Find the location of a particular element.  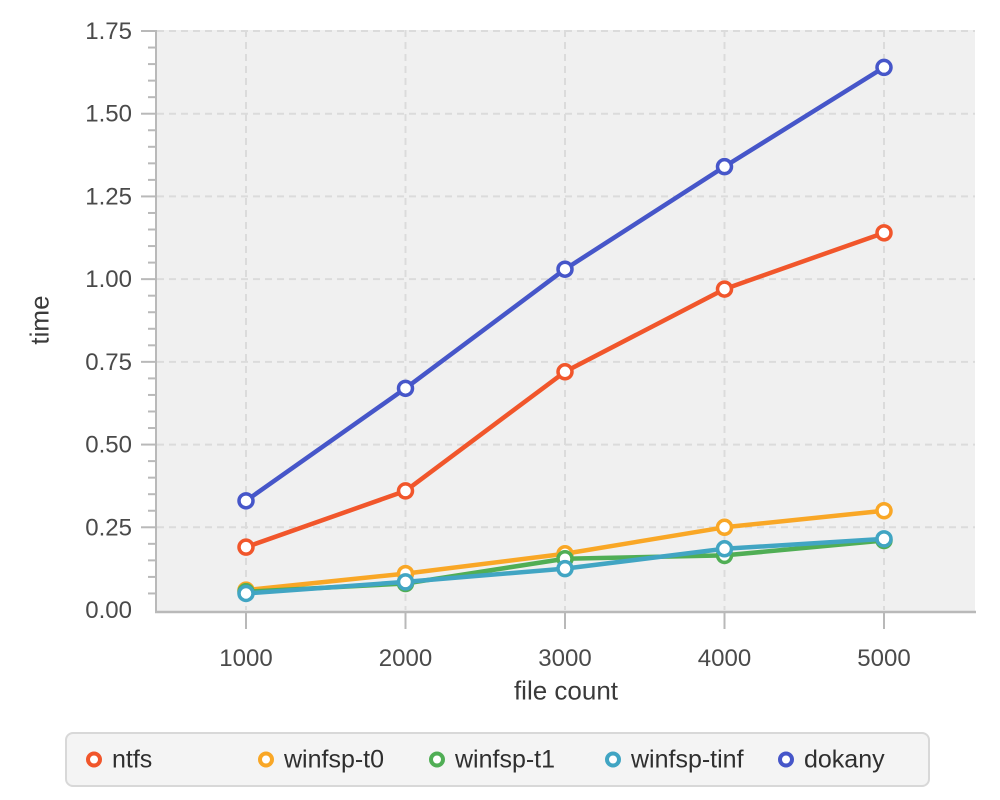

y-tick-label: 1.00 is located at coordinates (108, 279).